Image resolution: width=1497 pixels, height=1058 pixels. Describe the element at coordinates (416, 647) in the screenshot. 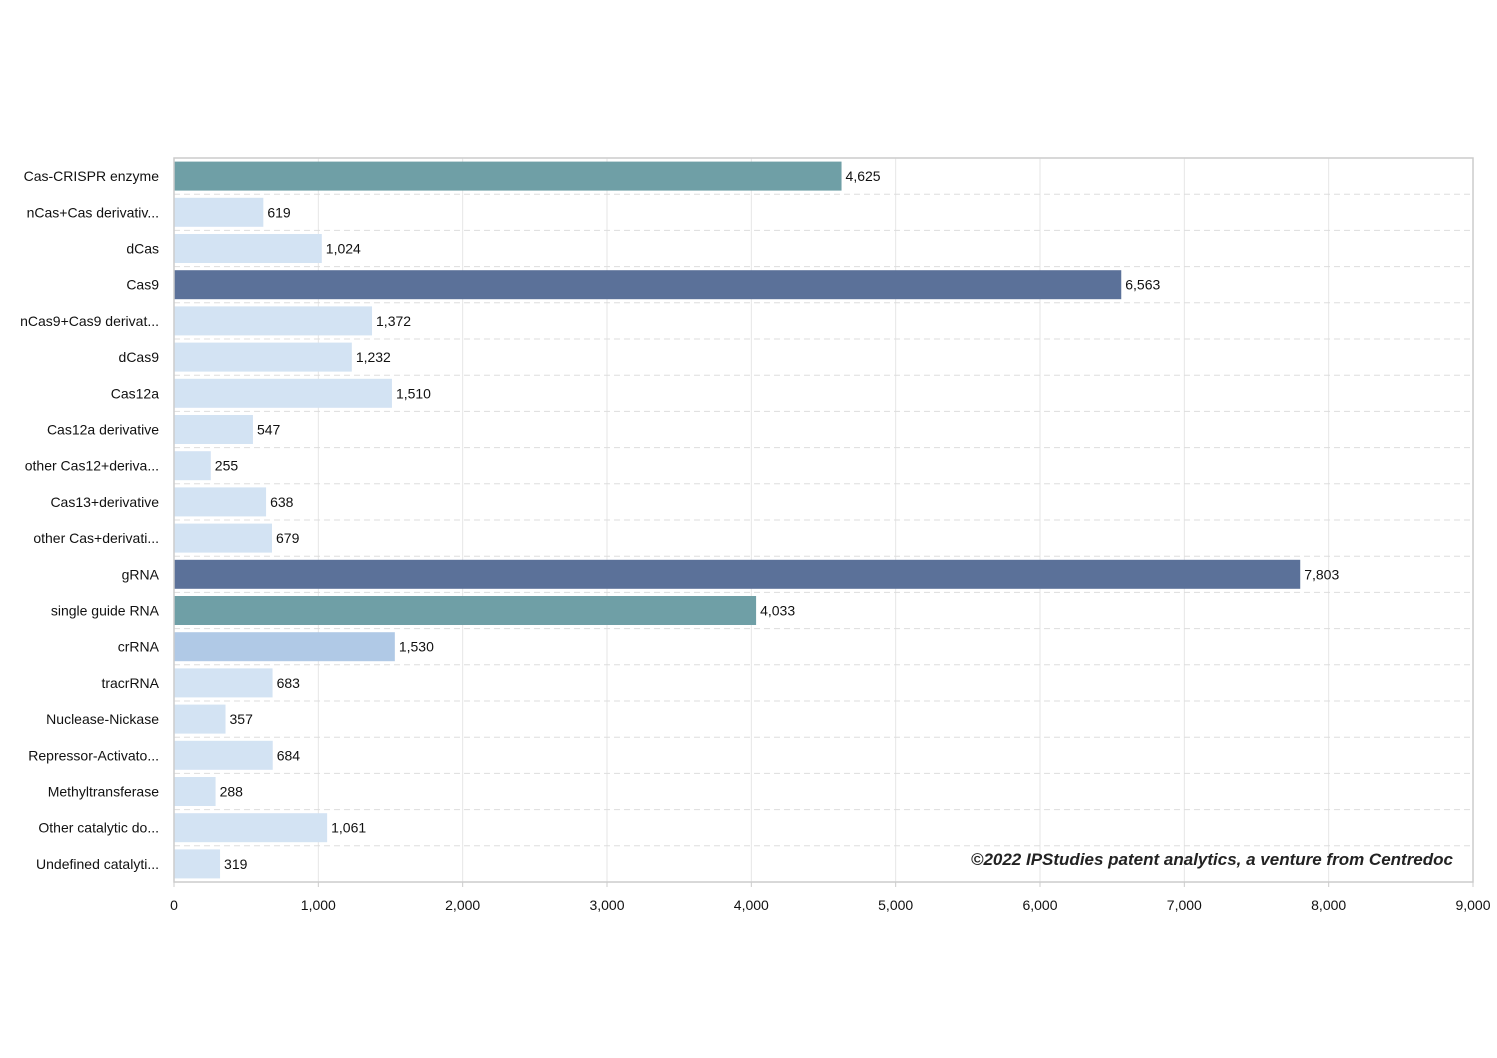

I see `value-label: 1,530` at that location.